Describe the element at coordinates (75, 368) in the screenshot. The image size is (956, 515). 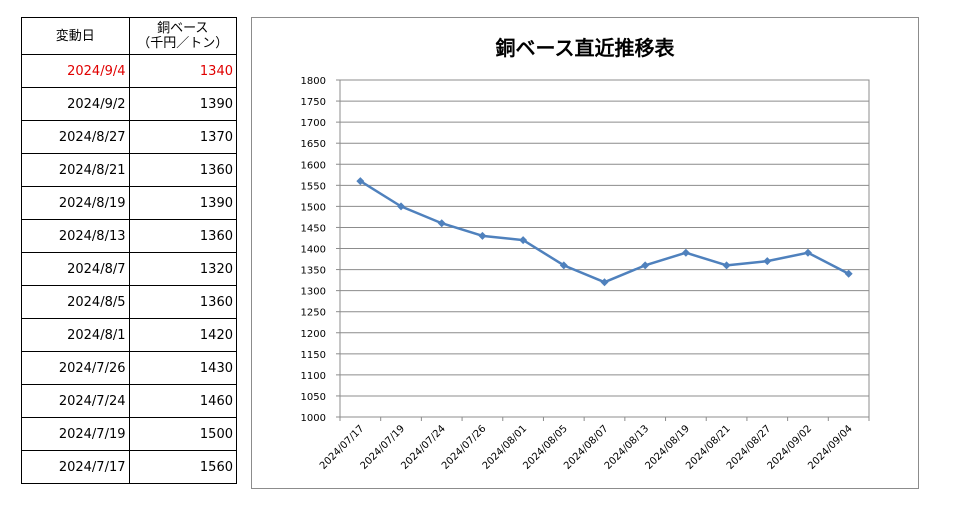
I see `row-date: 2024/7/26` at that location.